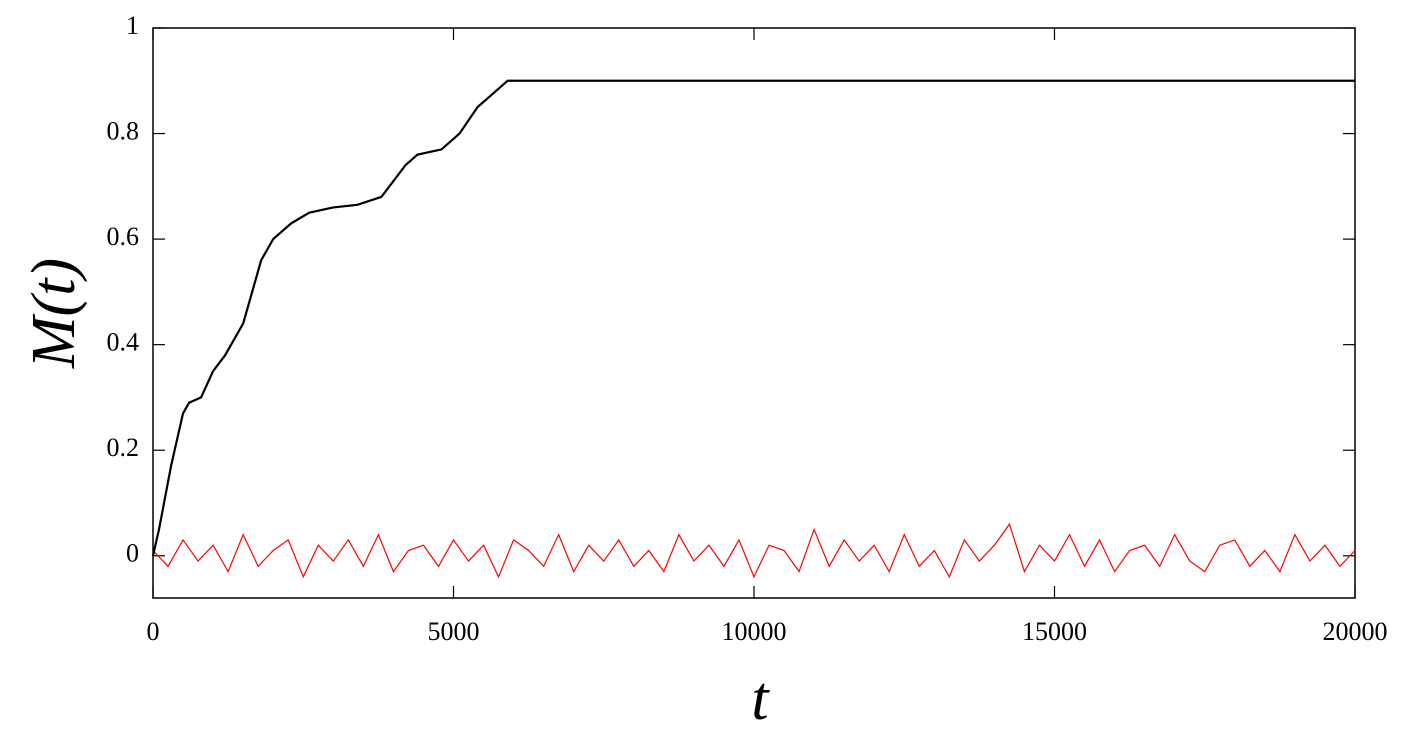  I want to click on y-tick-label: 0.4, so click(123, 342).